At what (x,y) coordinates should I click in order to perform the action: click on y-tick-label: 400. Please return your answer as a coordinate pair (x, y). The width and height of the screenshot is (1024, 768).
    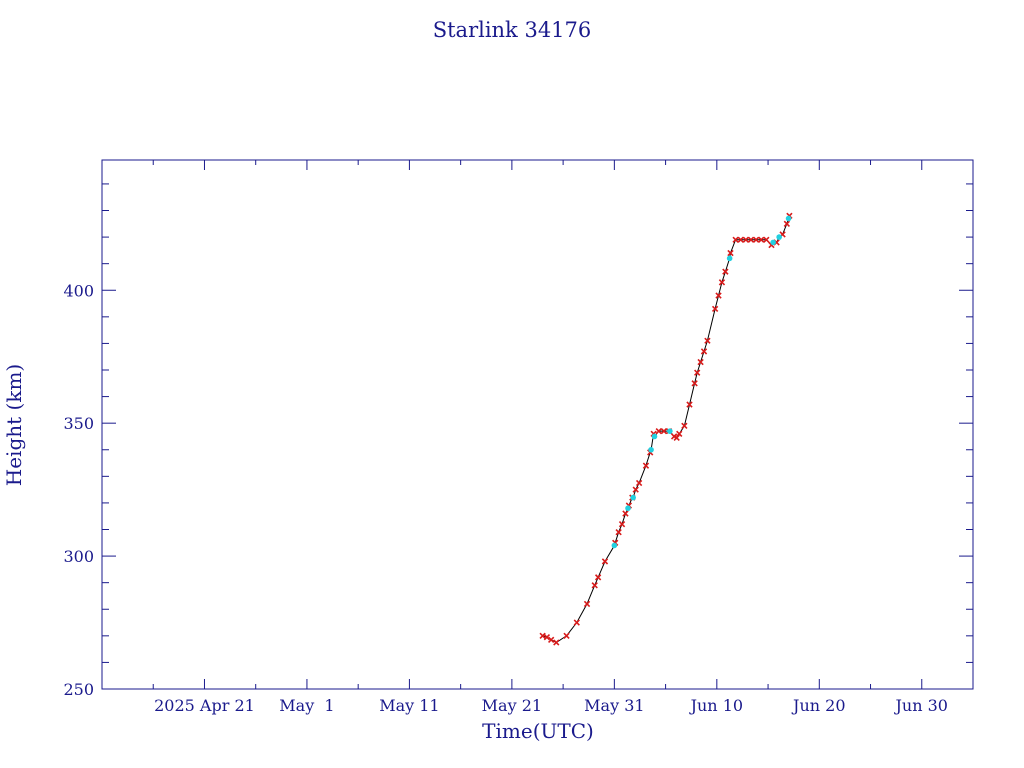
    Looking at the image, I should click on (78, 290).